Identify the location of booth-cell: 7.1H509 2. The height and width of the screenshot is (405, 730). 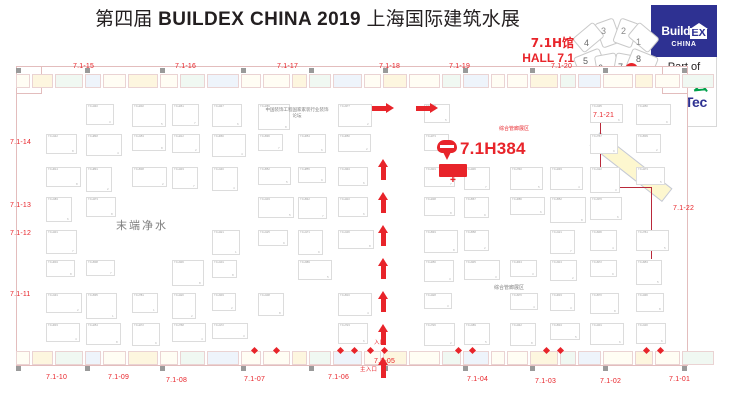
(648, 143).